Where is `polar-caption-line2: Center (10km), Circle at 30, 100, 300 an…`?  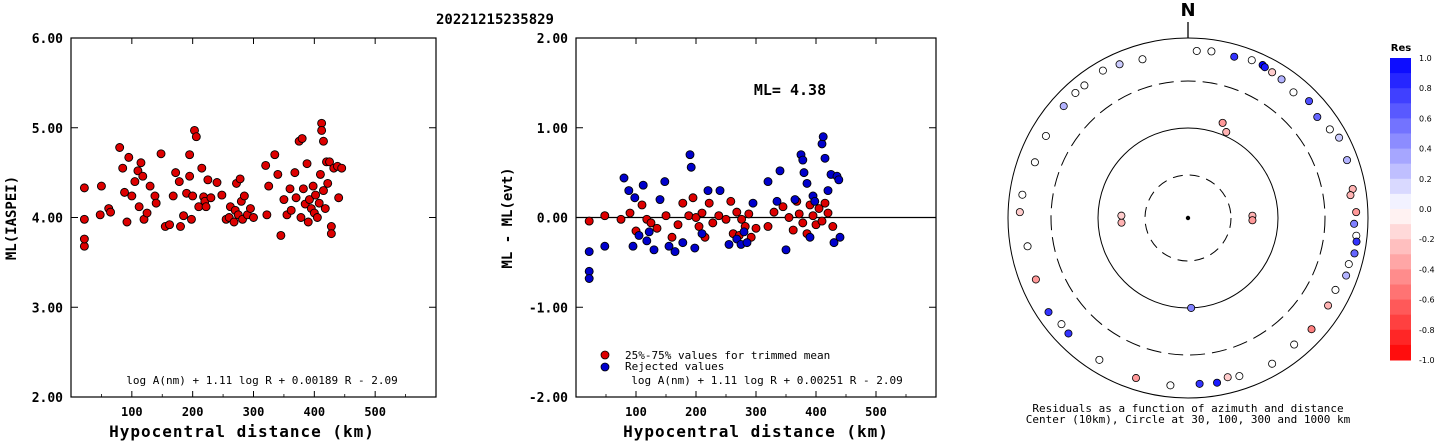 polar-caption-line2: Center (10km), Circle at 30, 100, 300 an… is located at coordinates (1188, 419).